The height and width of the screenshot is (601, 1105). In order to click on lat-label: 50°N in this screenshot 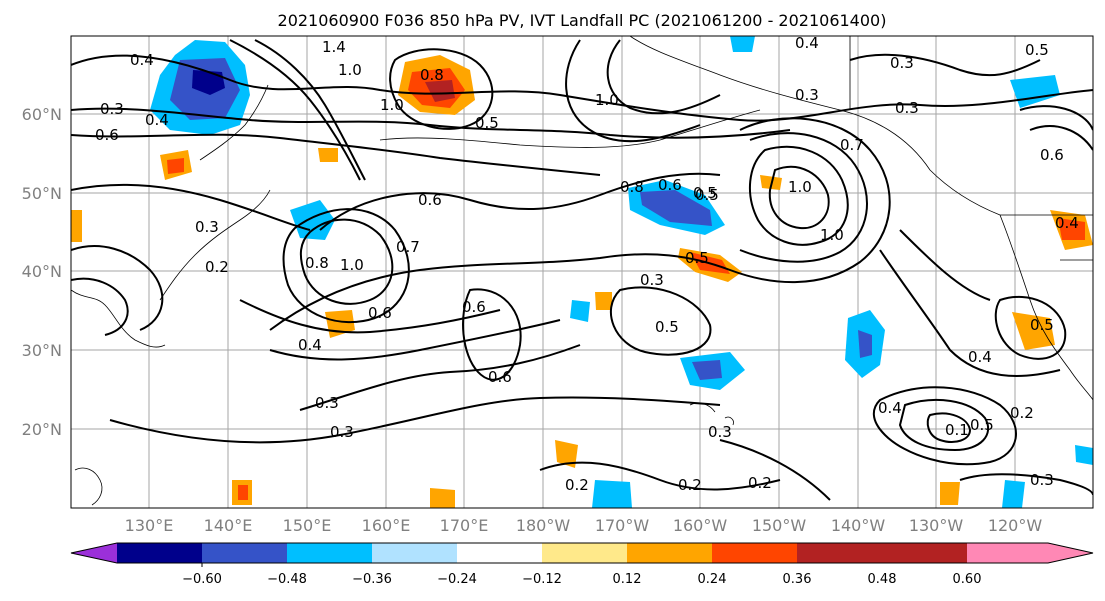, I will do `click(42, 193)`.